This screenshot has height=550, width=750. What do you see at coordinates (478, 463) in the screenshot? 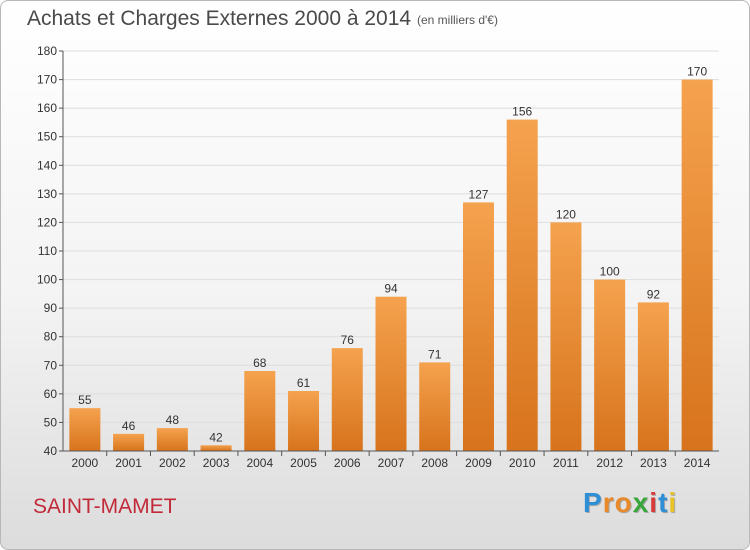
I see `x-tick-label: 2009` at bounding box center [478, 463].